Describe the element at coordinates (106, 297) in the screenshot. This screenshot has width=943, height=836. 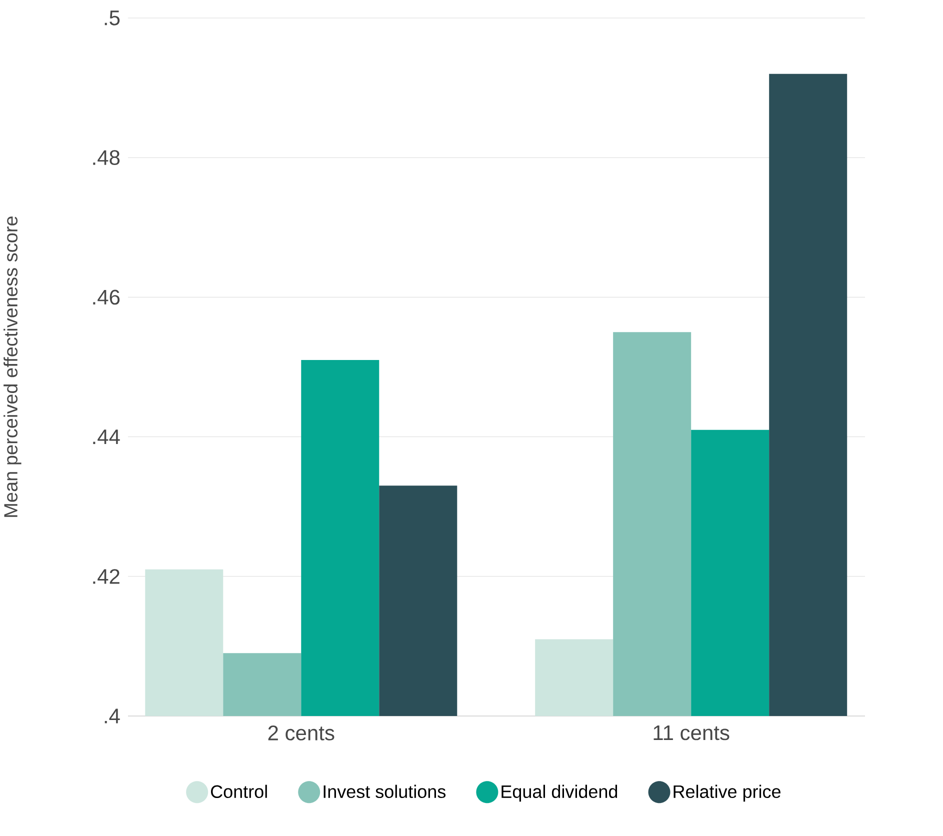
I see `y-tick-label: .46` at that location.